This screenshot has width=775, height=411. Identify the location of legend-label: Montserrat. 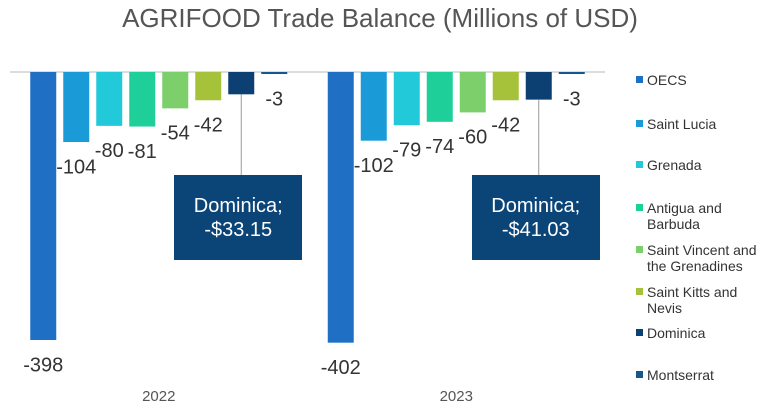
(680, 375).